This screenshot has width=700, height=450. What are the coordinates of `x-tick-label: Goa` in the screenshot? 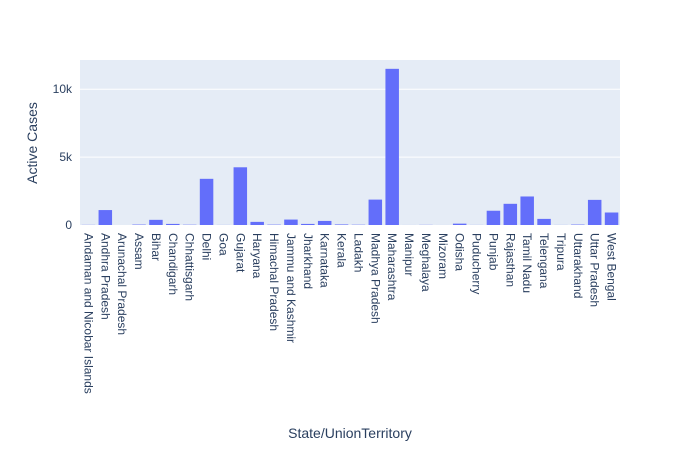 It's located at (223, 244).